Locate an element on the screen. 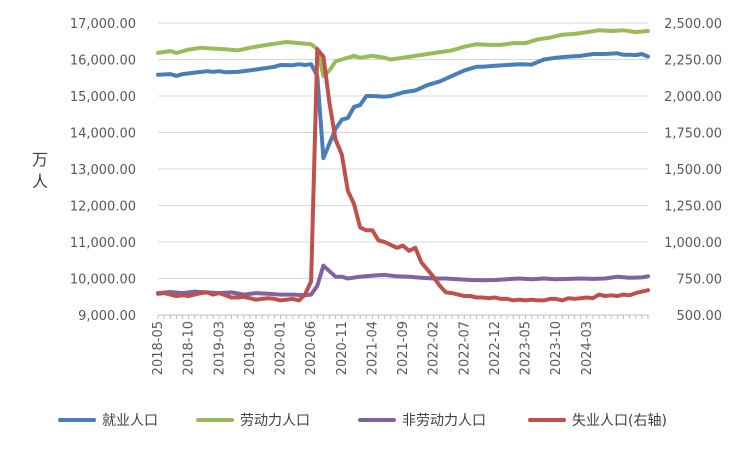 The image size is (752, 452). left-tick-label: 15,000.00 is located at coordinates (103, 97).